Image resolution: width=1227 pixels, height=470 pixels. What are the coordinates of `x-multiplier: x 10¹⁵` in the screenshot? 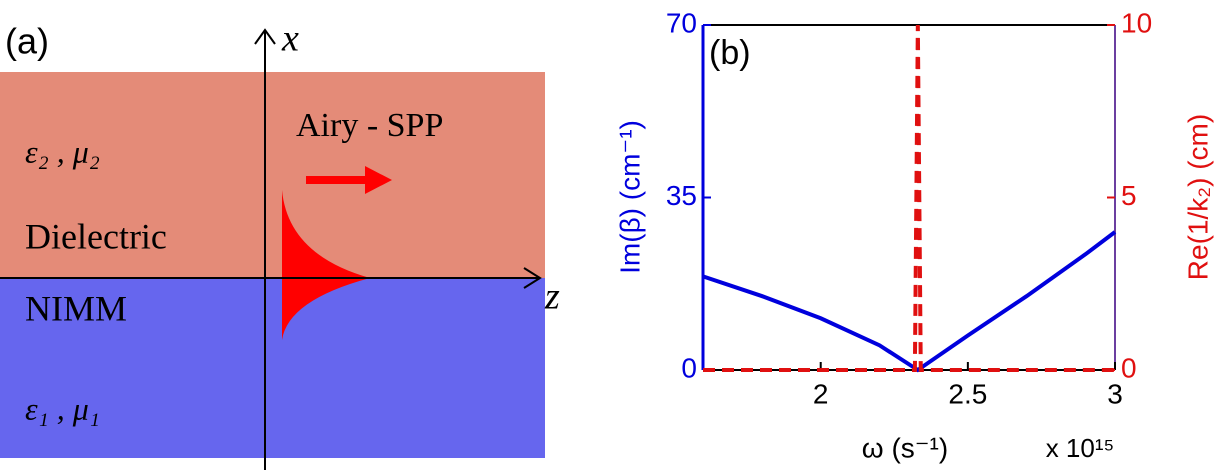 It's located at (1080, 448).